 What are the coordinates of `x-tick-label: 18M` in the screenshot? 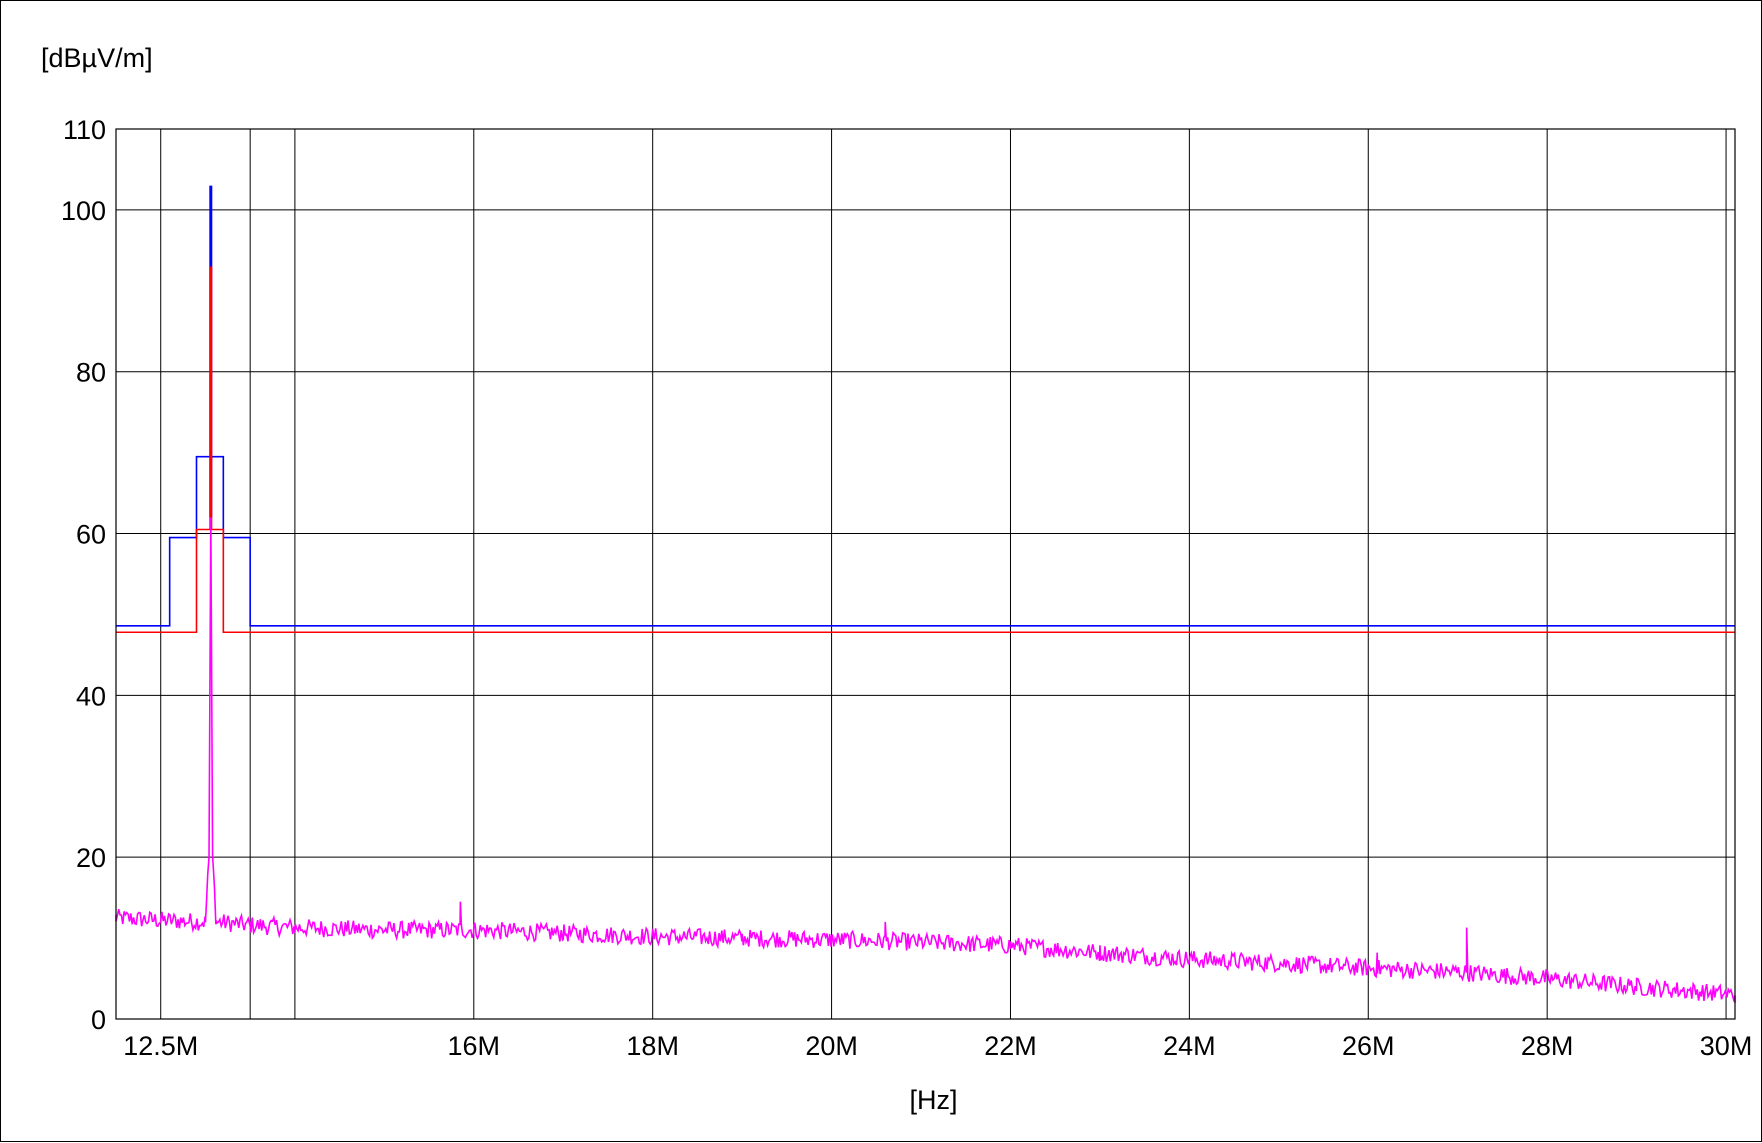 It's located at (652, 1046).